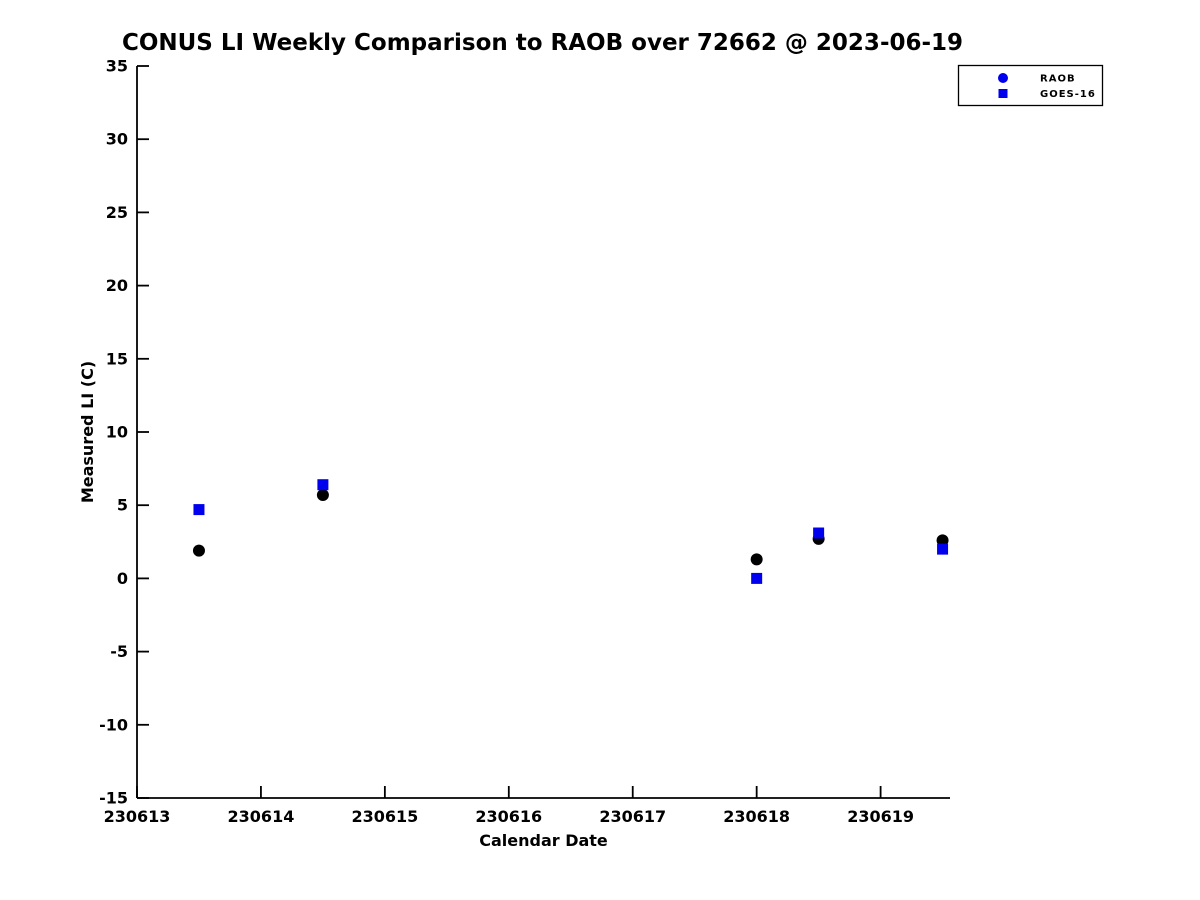 This screenshot has height=900, width=1200. I want to click on y-axis-label: Measured LI (C), so click(87, 432).